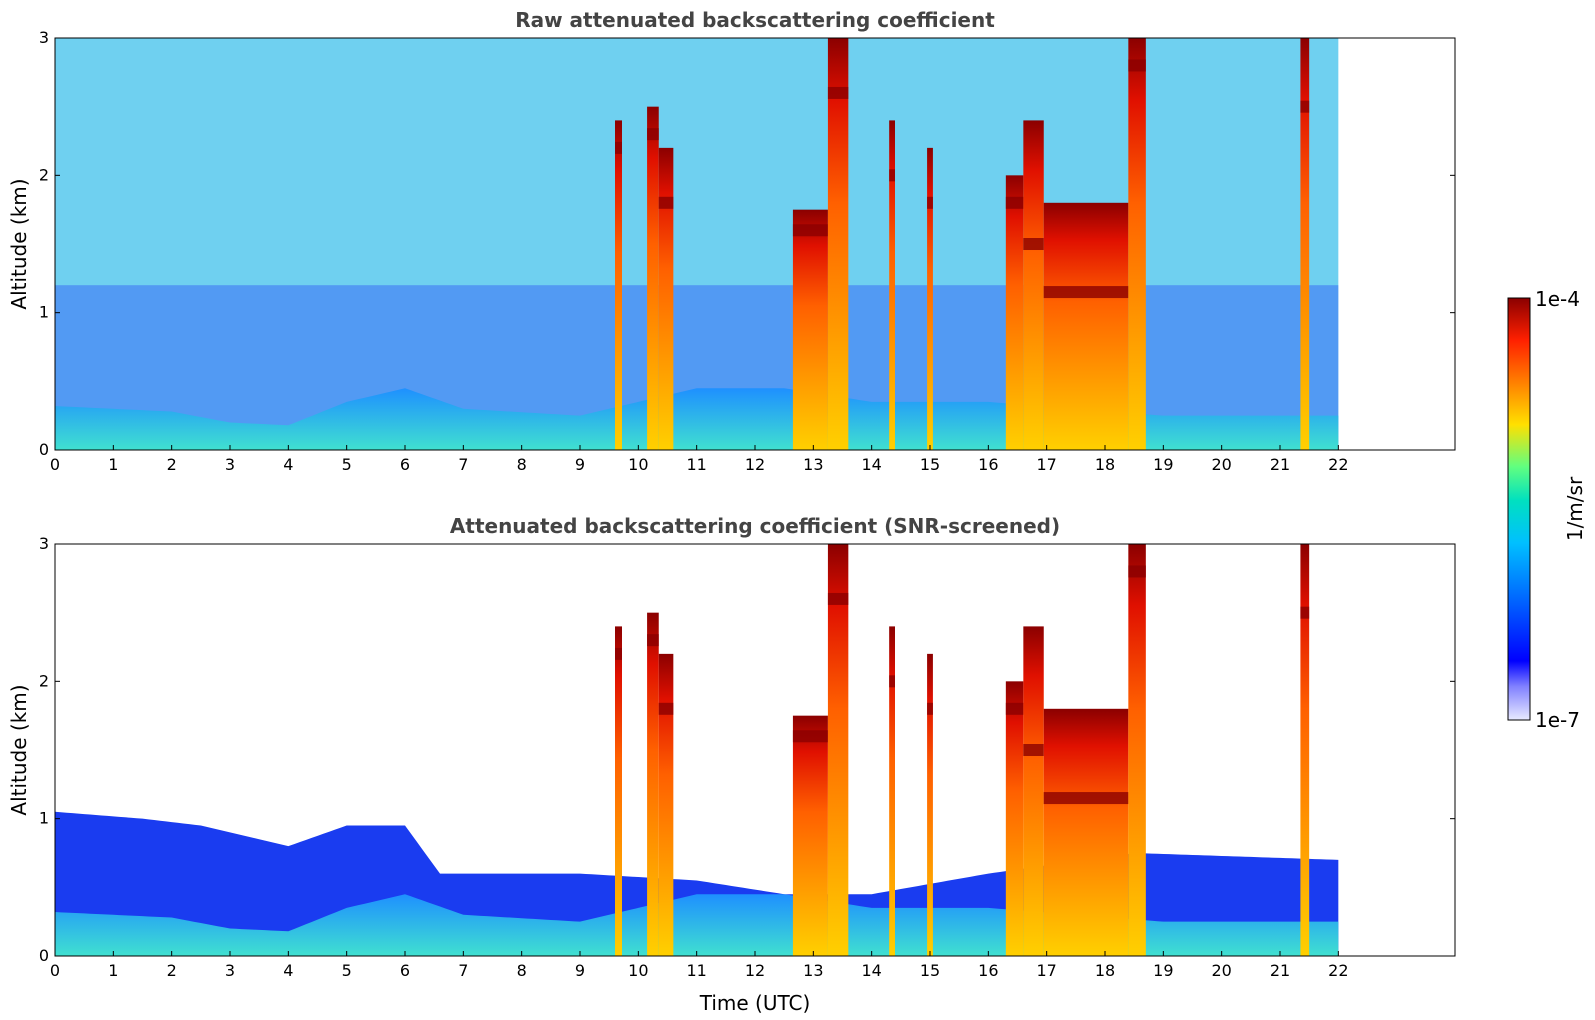  What do you see at coordinates (19, 243) in the screenshot?
I see `panel-raw-y-label: Altitude (km)` at bounding box center [19, 243].